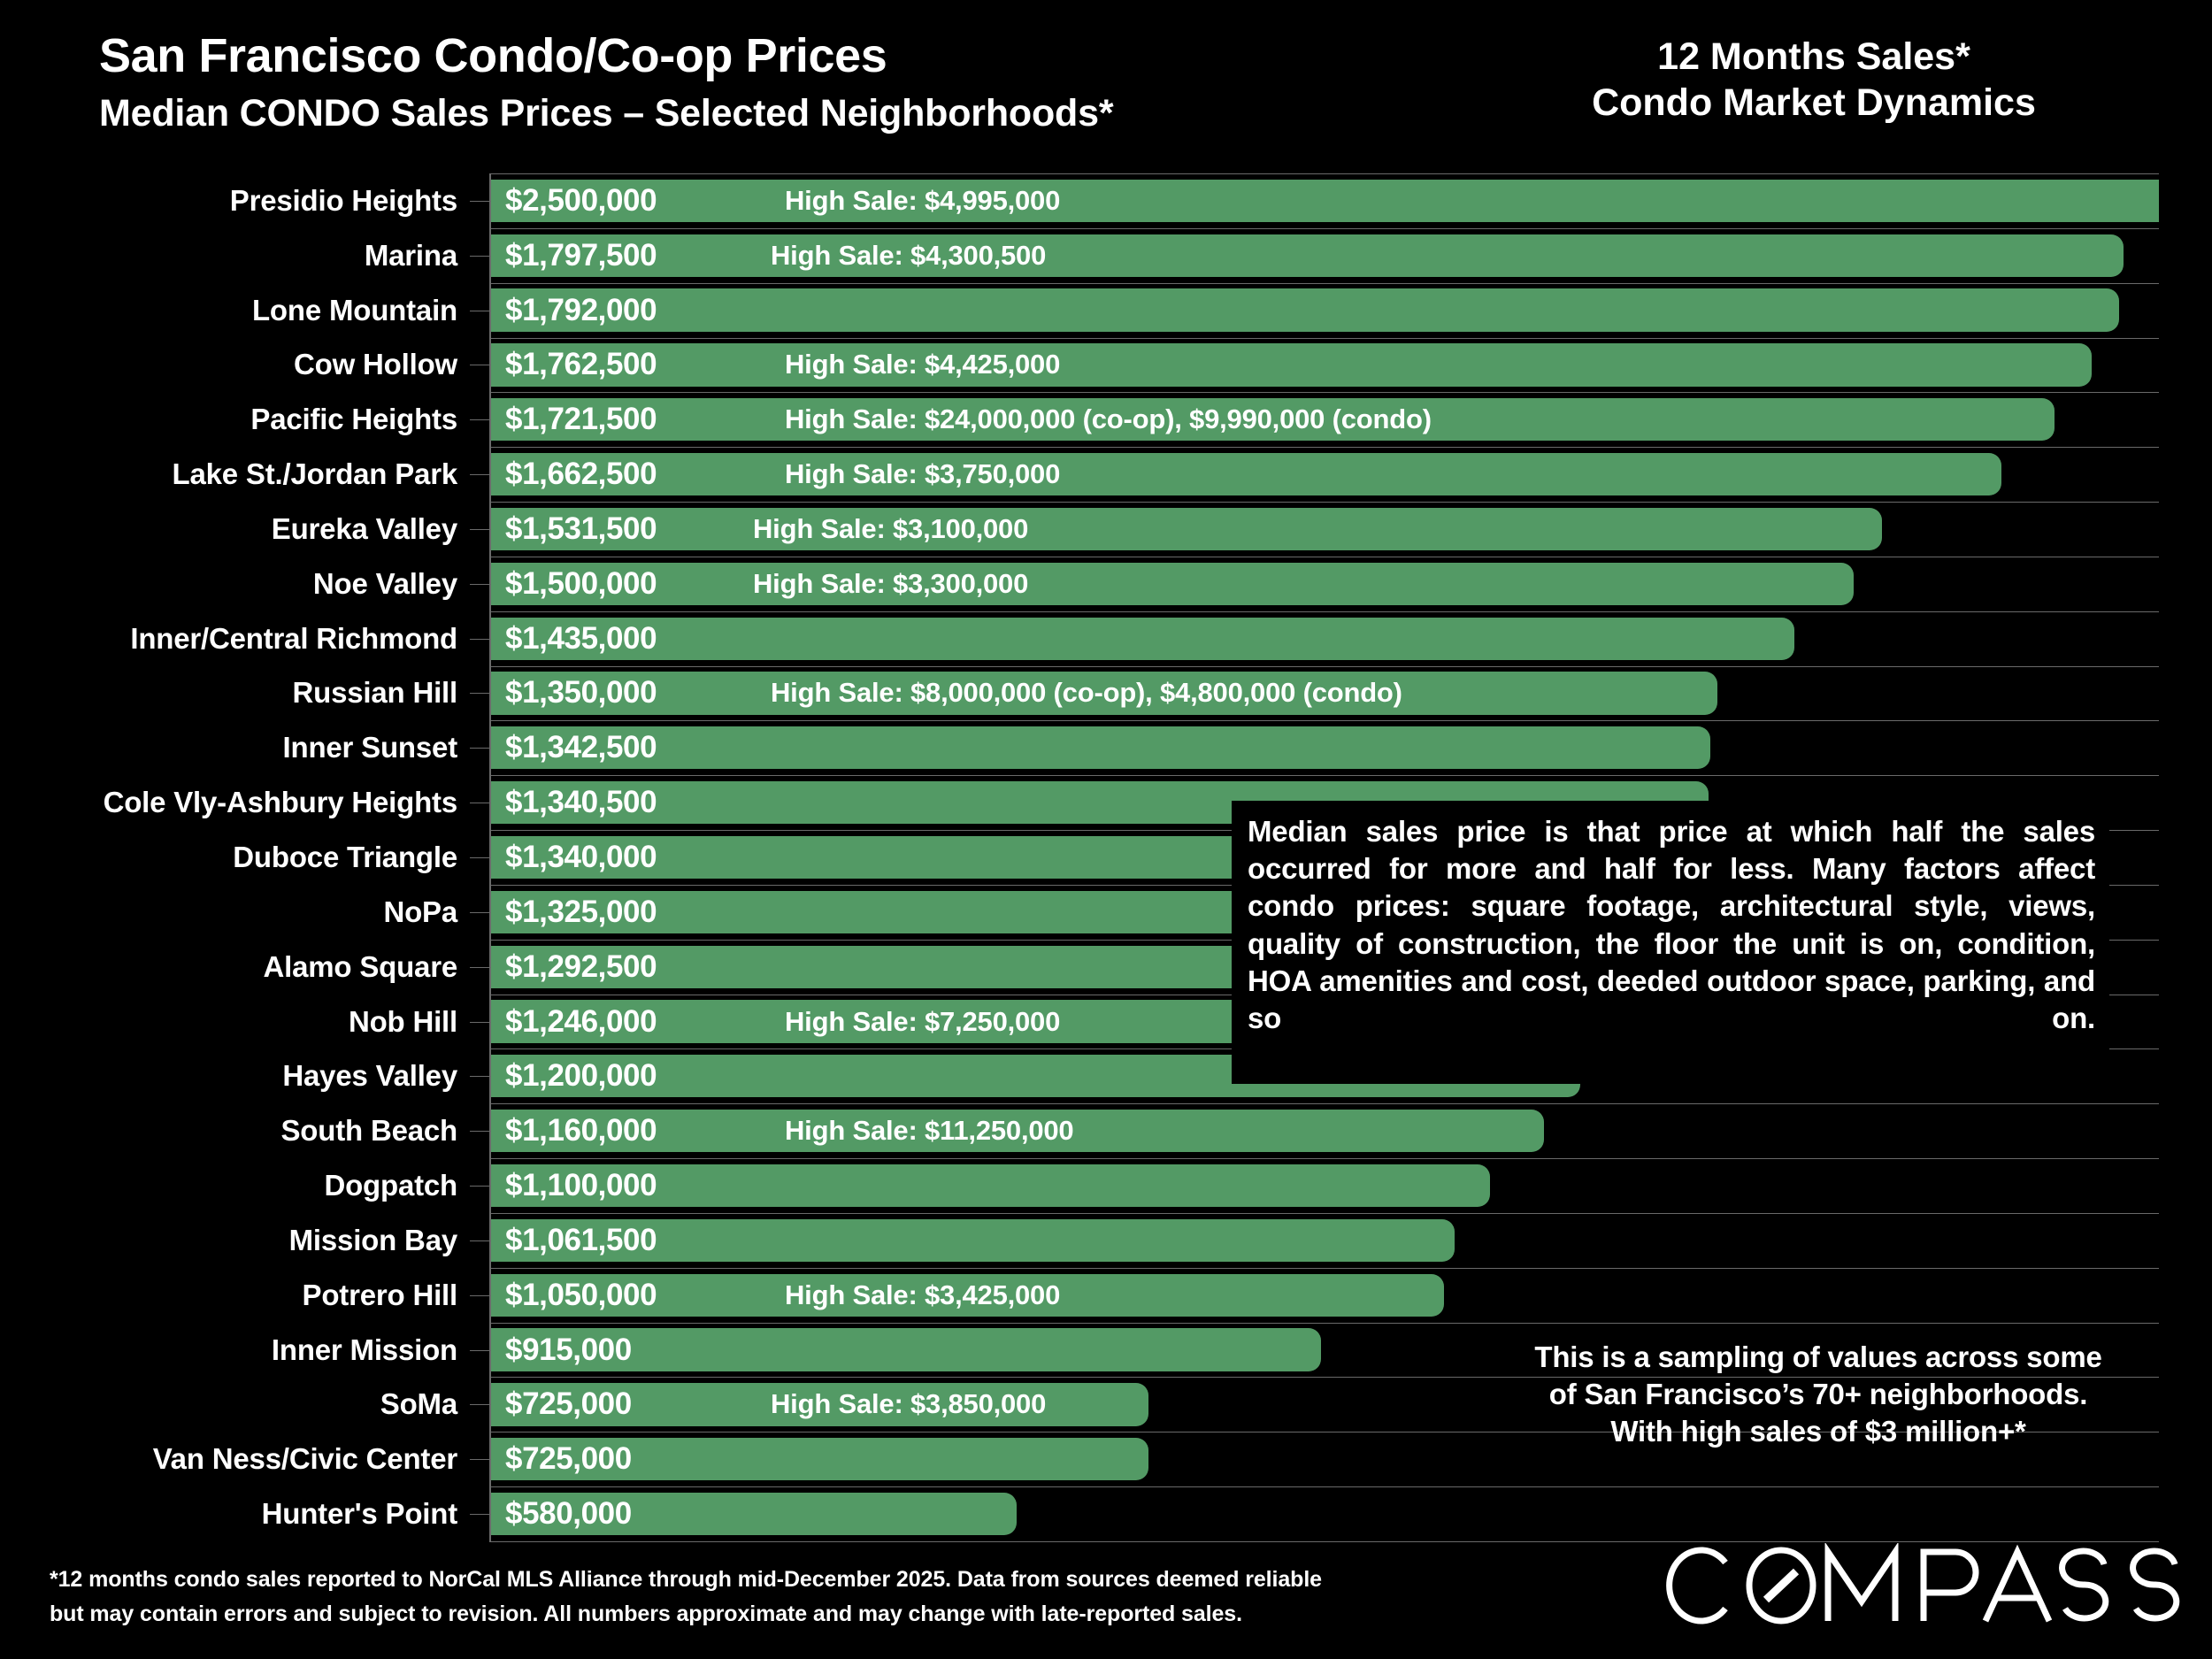 The width and height of the screenshot is (2212, 1659). What do you see at coordinates (280, 802) in the screenshot?
I see `category-label: Cole Vly-Ashbury Heights` at bounding box center [280, 802].